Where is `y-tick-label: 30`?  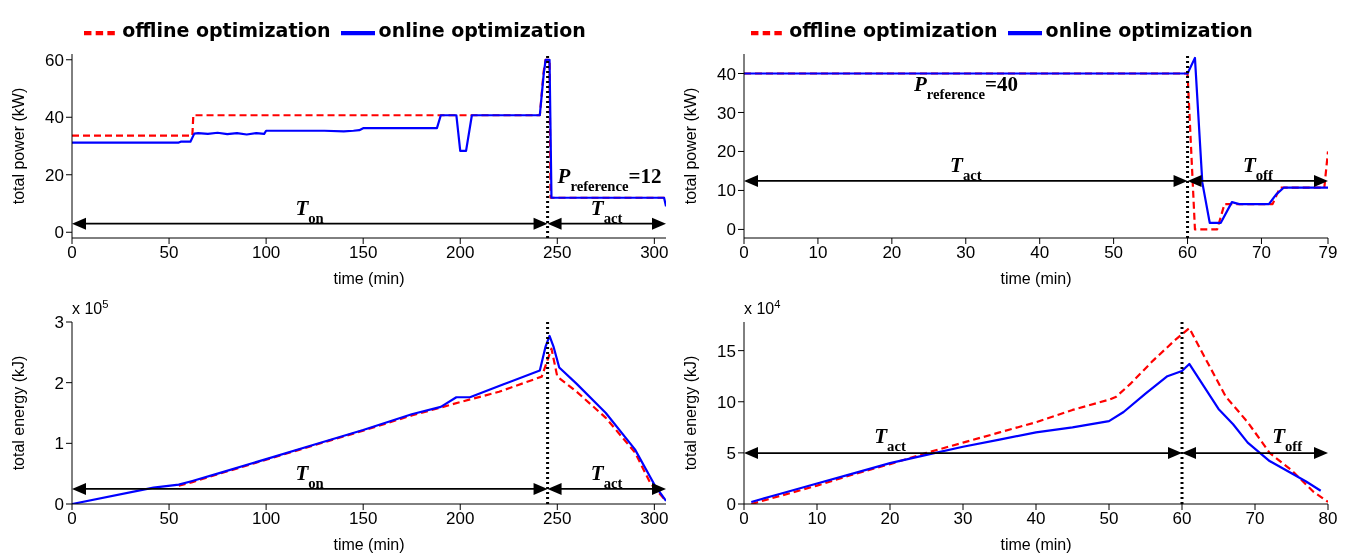 y-tick-label: 30 is located at coordinates (726, 113).